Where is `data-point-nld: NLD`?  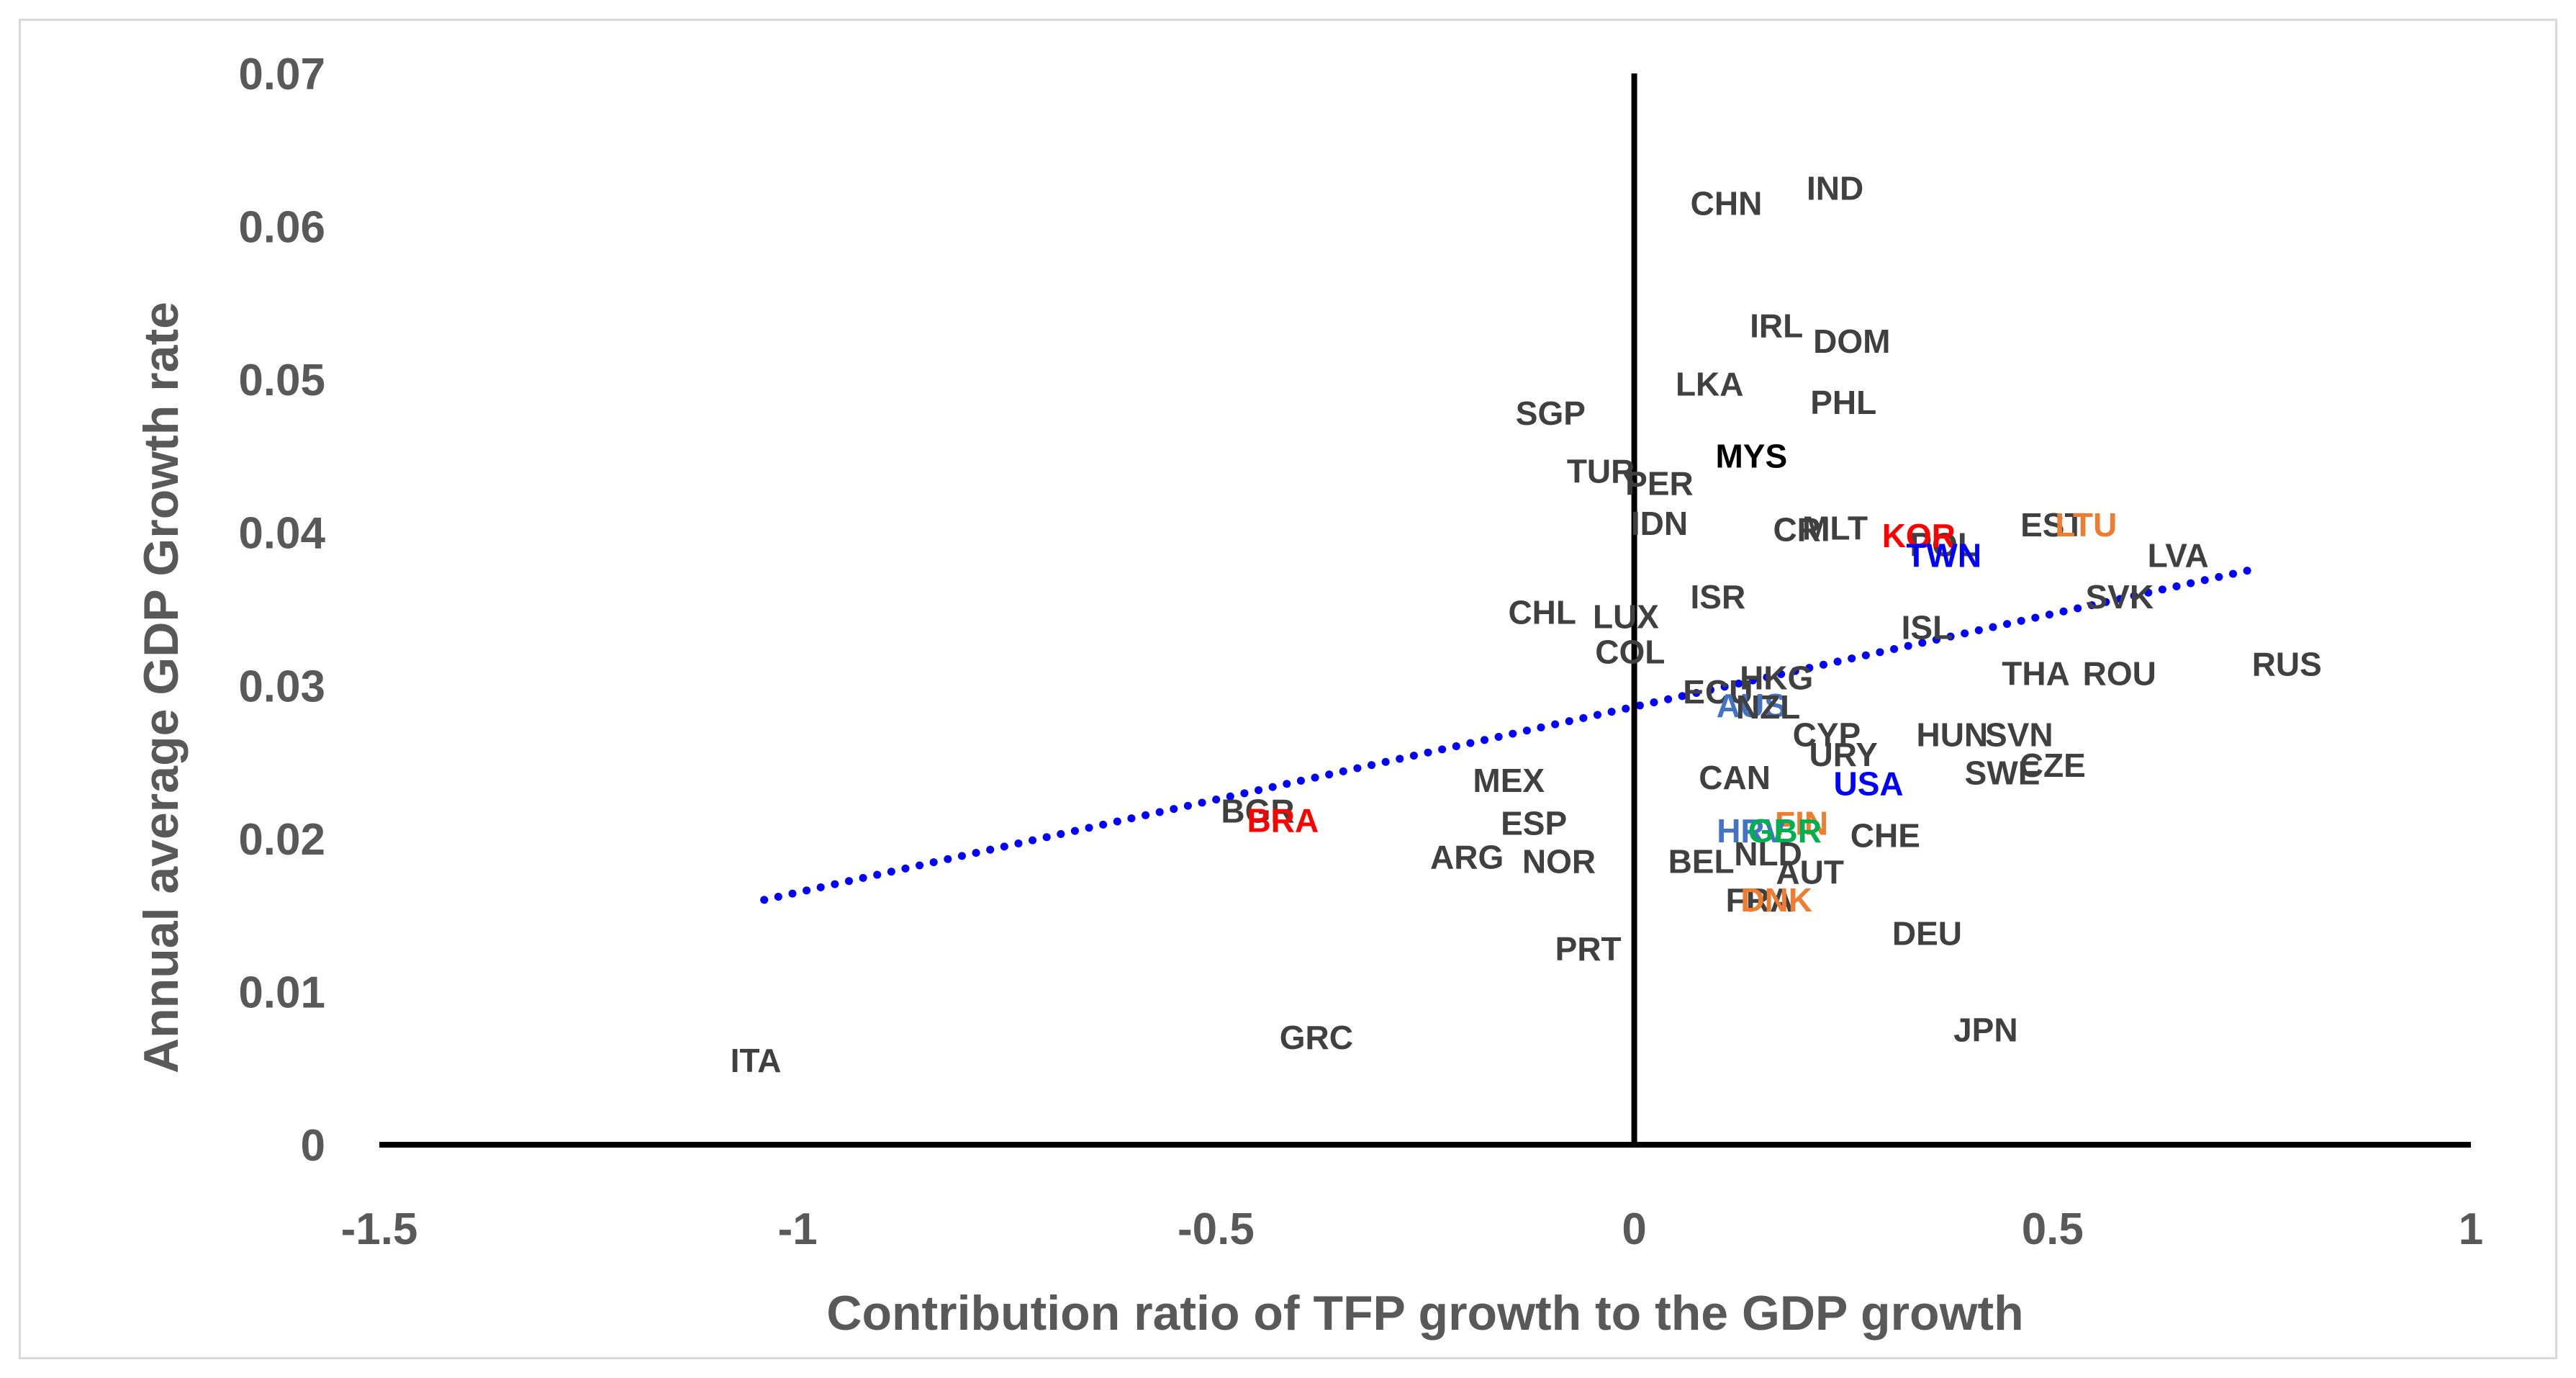
data-point-nld: NLD is located at coordinates (1768, 854).